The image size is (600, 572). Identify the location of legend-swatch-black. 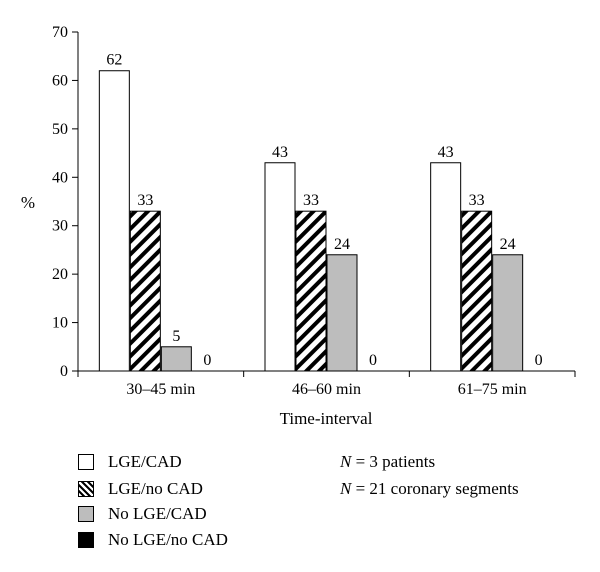
(86, 540).